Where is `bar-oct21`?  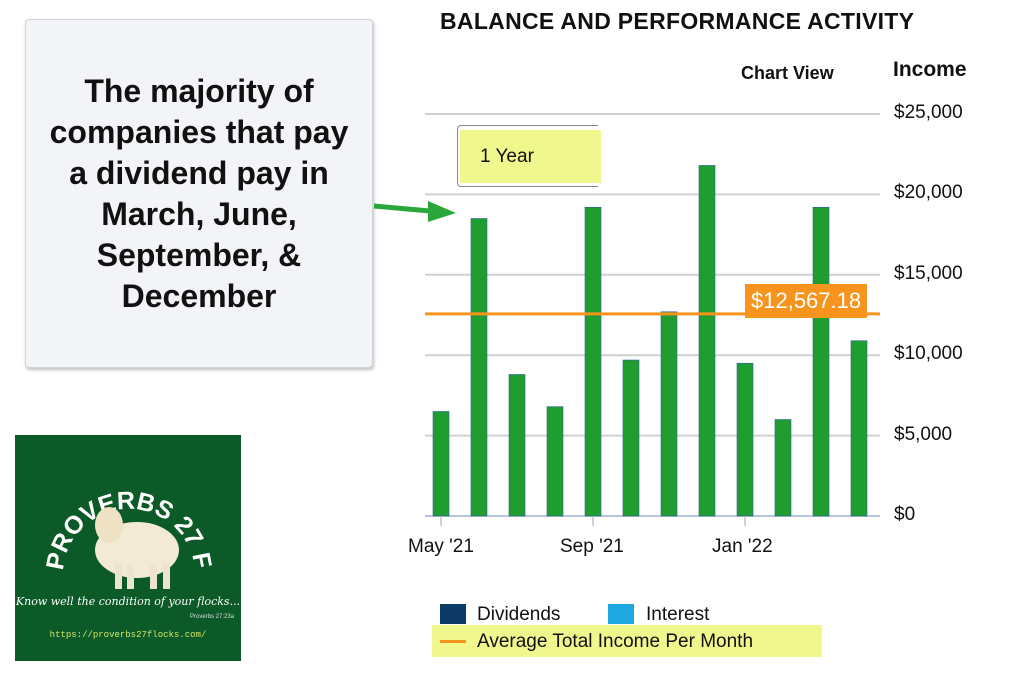 bar-oct21 is located at coordinates (631, 438).